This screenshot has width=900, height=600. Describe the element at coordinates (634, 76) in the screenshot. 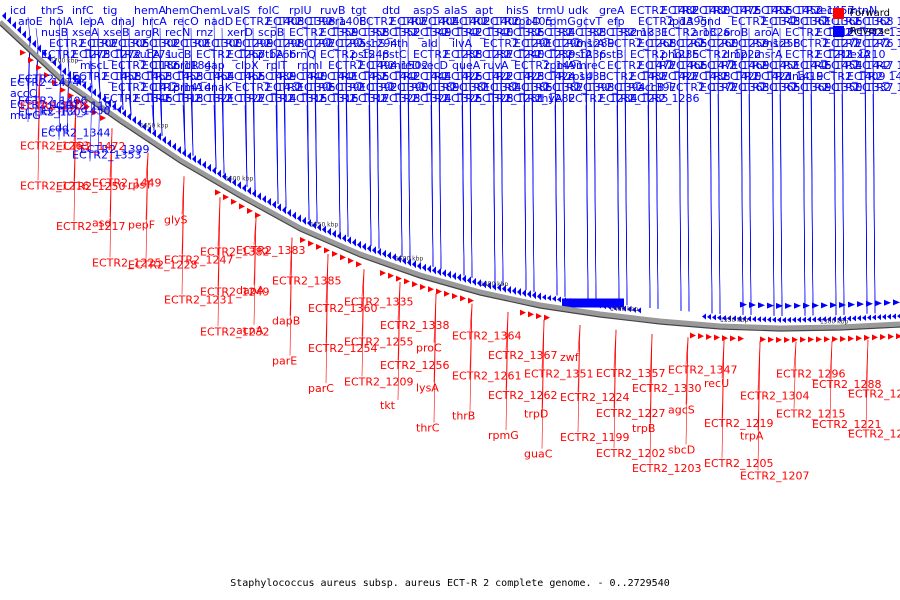

I see `feature-label: ECTR2_1437` at that location.